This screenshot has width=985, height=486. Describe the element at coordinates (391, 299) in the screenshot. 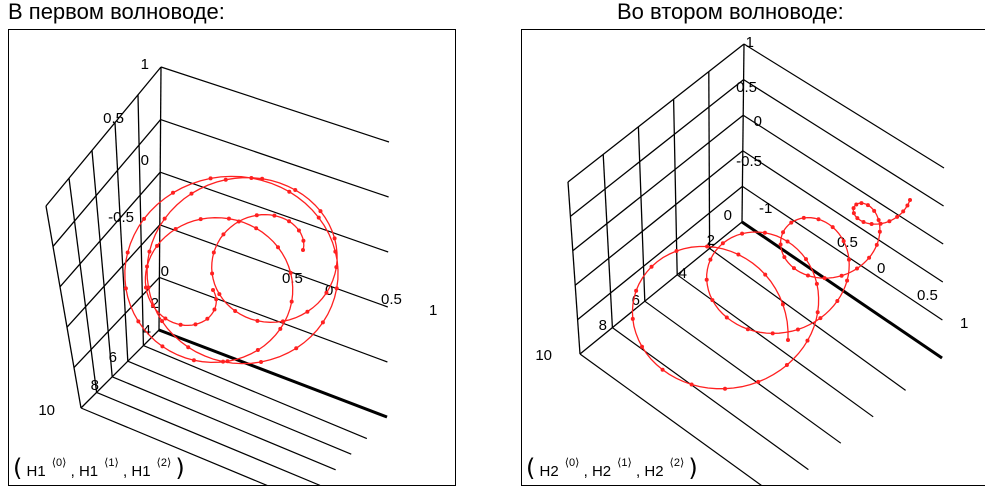

I see `right-tick-label: 0.5` at that location.